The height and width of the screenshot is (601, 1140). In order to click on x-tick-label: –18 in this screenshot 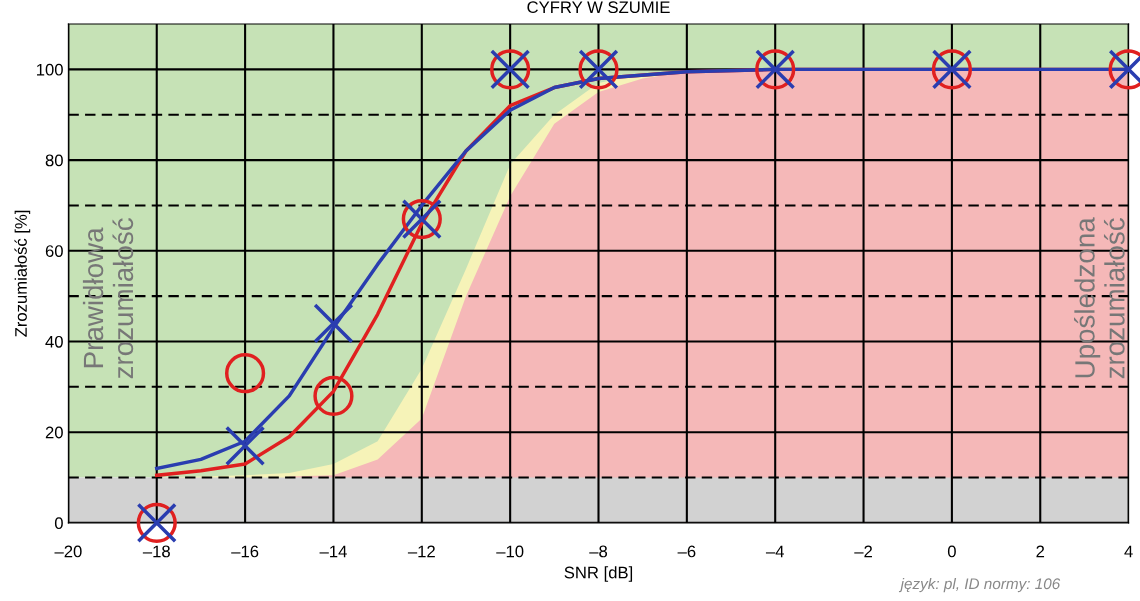, I will do `click(156, 551)`.